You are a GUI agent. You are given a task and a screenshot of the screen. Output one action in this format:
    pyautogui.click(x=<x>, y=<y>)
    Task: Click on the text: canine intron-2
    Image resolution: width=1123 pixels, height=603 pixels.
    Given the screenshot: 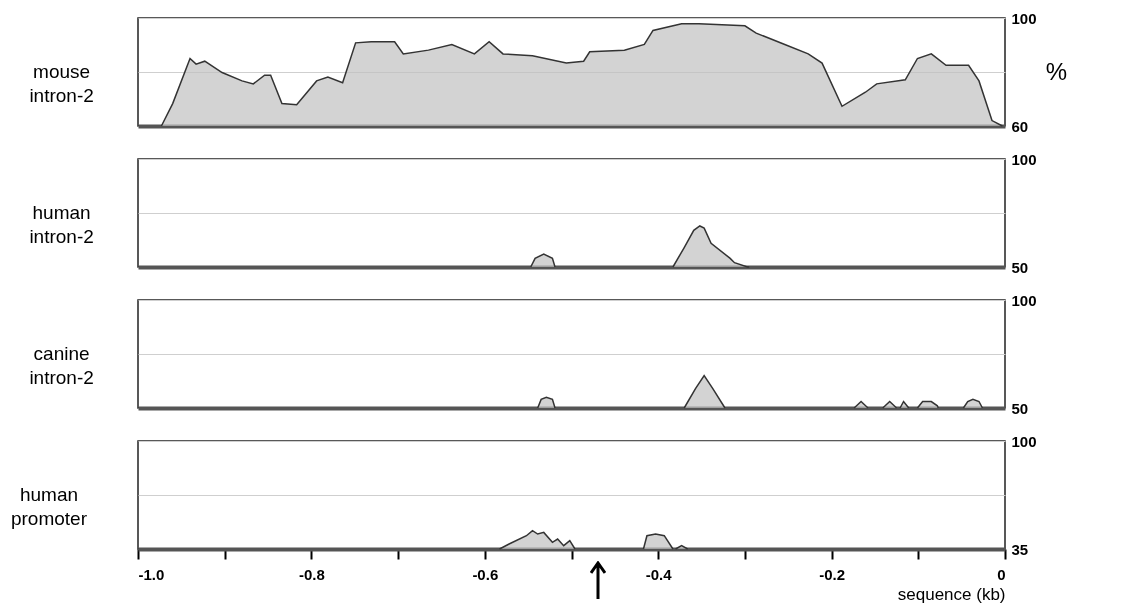 What is the action you would take?
    pyautogui.click(x=61, y=365)
    